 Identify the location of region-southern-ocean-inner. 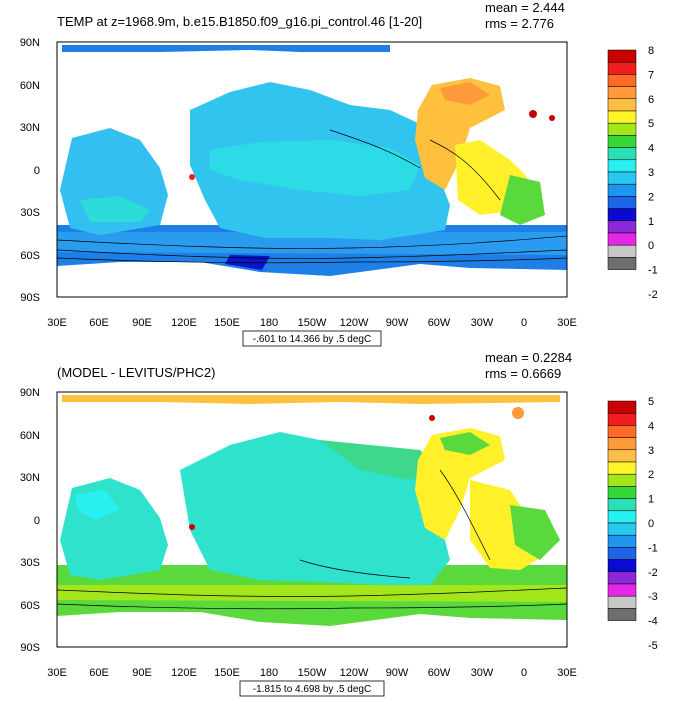
(312, 593).